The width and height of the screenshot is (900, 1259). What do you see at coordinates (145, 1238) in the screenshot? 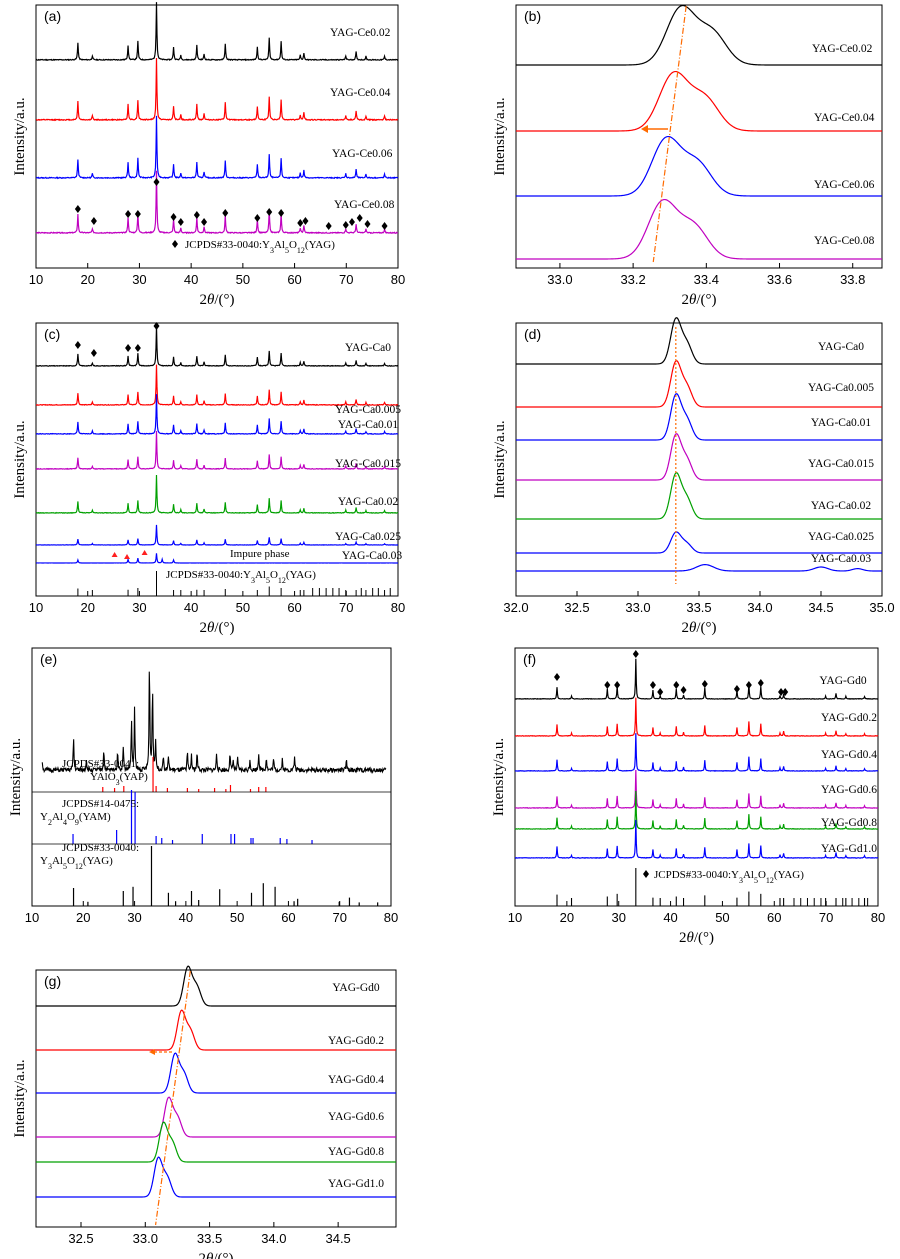
I see `x-tick-label: 33.0` at bounding box center [145, 1238].